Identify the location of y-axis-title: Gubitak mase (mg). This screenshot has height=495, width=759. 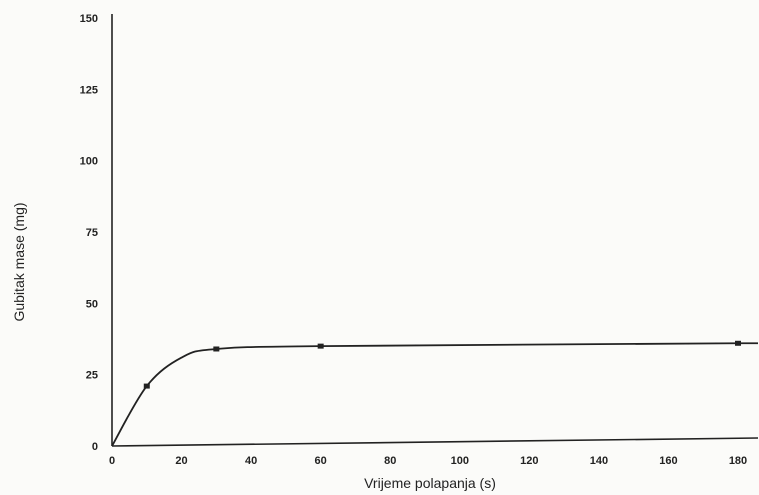
(19, 261).